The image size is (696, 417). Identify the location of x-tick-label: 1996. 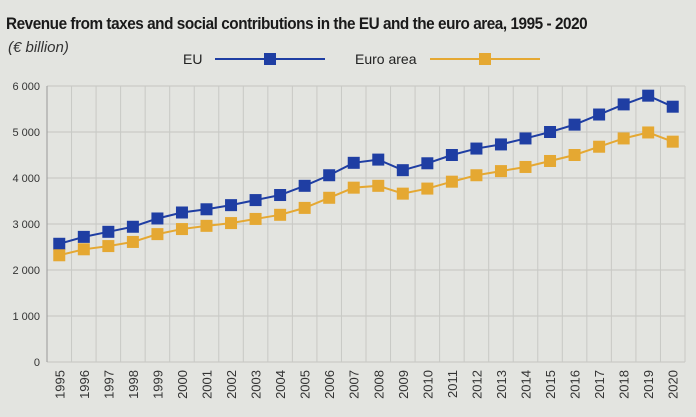
(84, 384).